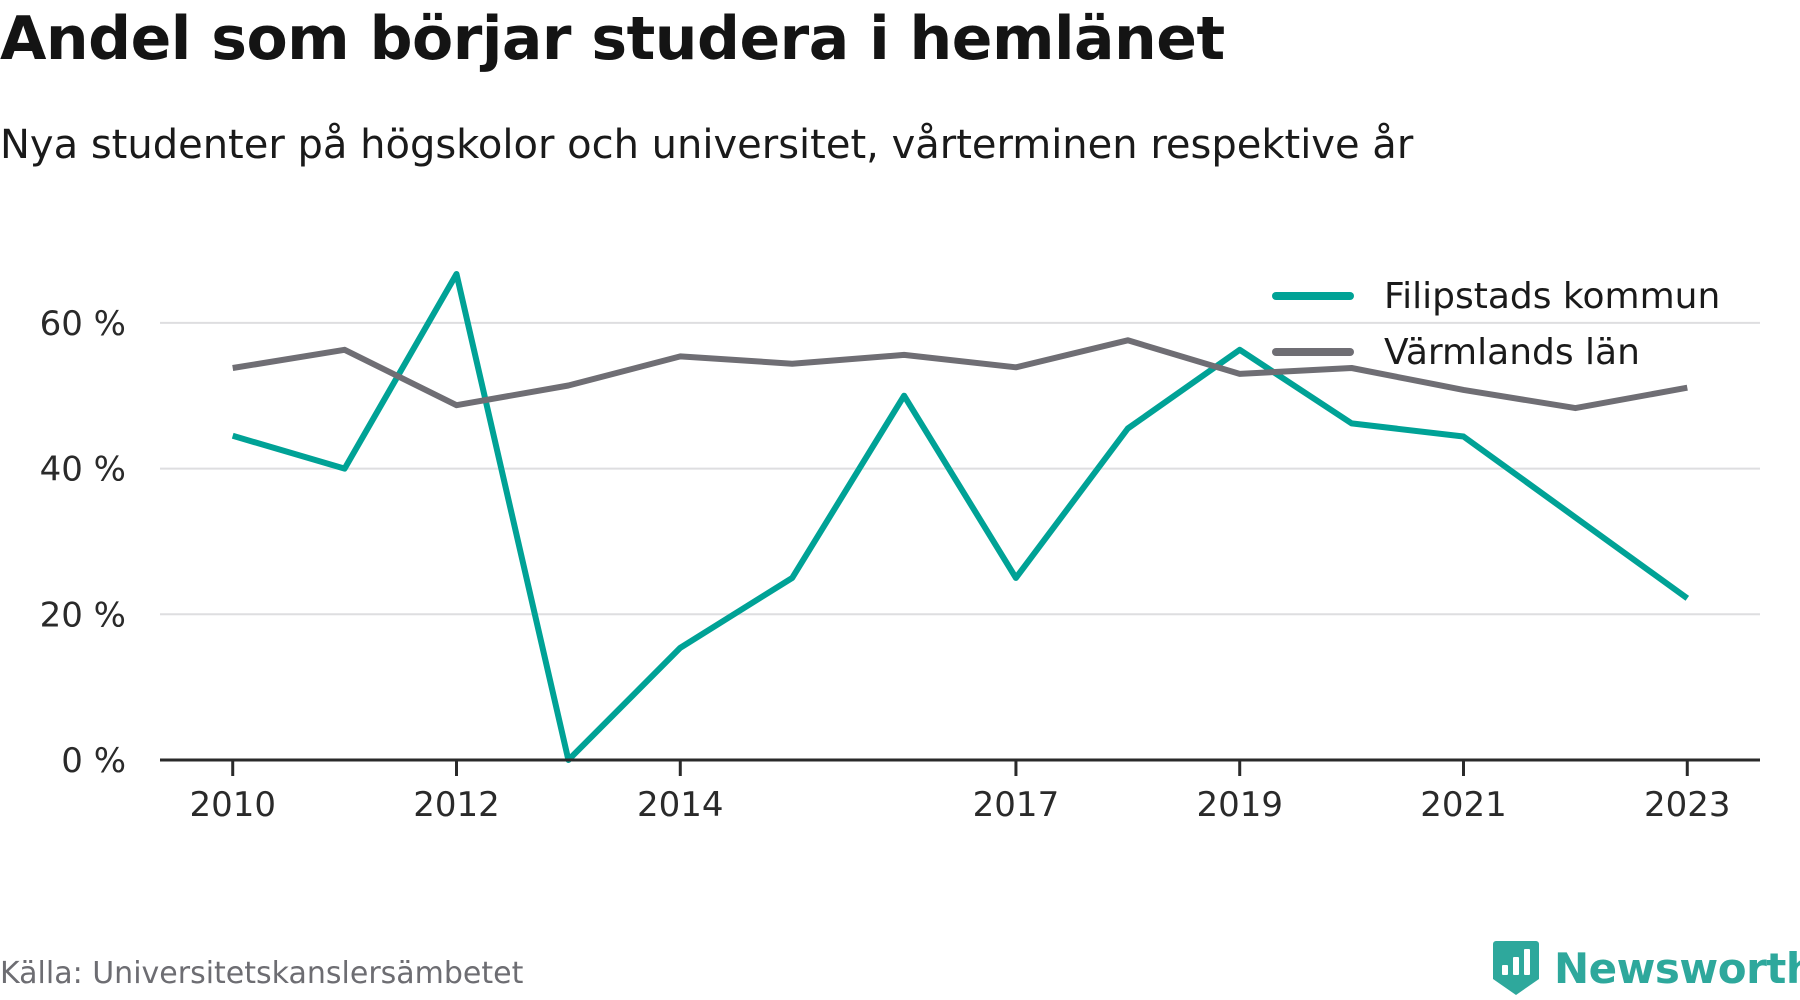  I want to click on legend-item-varmland: Värmlands län, so click(1496, 352).